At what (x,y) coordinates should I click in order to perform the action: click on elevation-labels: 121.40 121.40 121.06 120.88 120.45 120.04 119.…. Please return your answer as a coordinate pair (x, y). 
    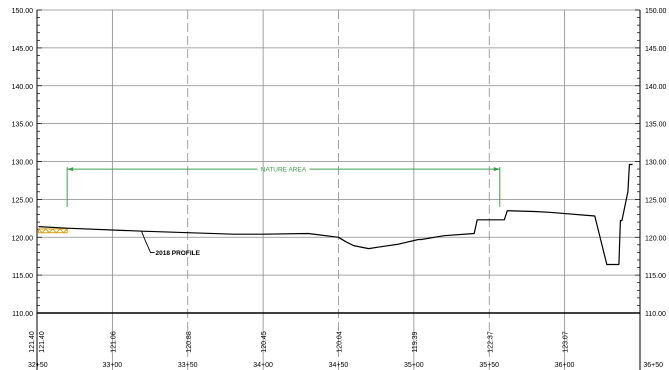
    Looking at the image, I should click on (299, 342).